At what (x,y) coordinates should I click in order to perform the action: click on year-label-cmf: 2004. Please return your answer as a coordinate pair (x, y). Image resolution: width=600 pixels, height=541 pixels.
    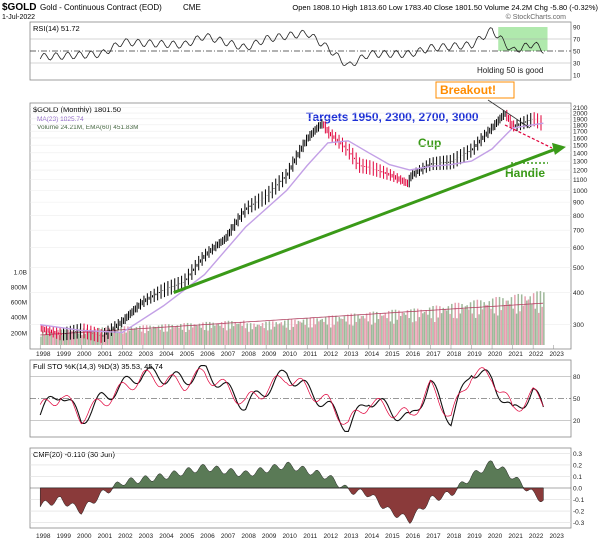
    Looking at the image, I should click on (166, 536).